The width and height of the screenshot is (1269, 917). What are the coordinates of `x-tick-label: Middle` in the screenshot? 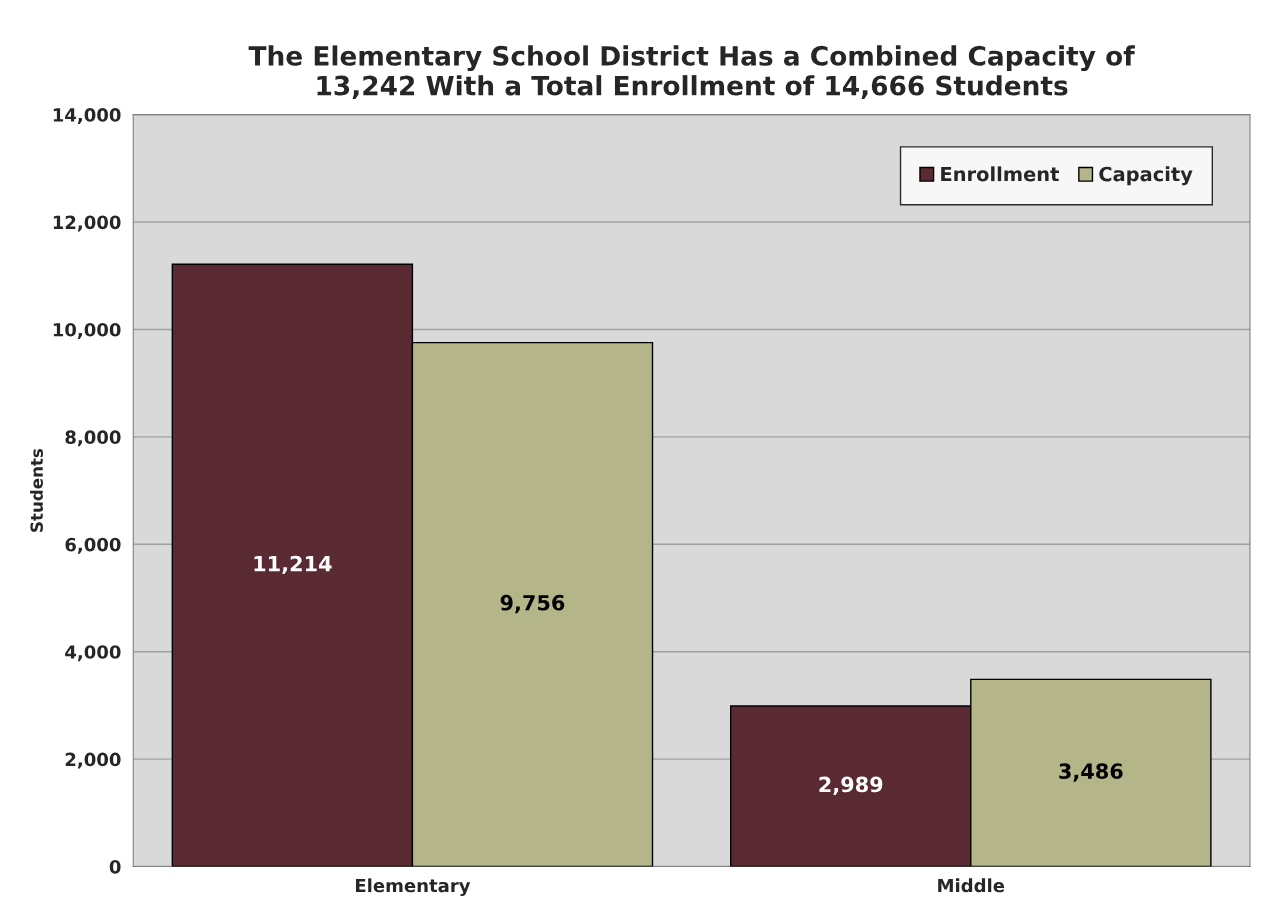 It's located at (971, 885).